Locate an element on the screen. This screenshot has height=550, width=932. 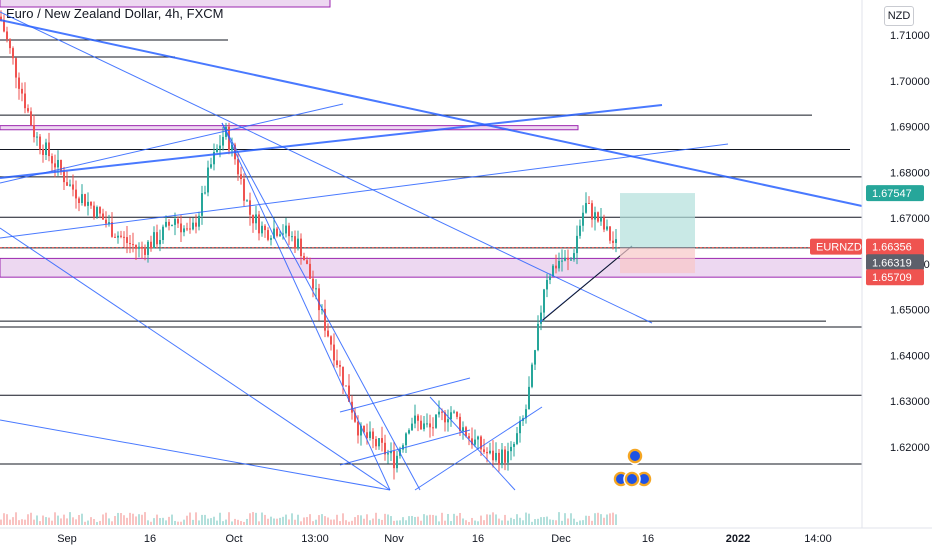
trendline is located at coordinates (405, 395).